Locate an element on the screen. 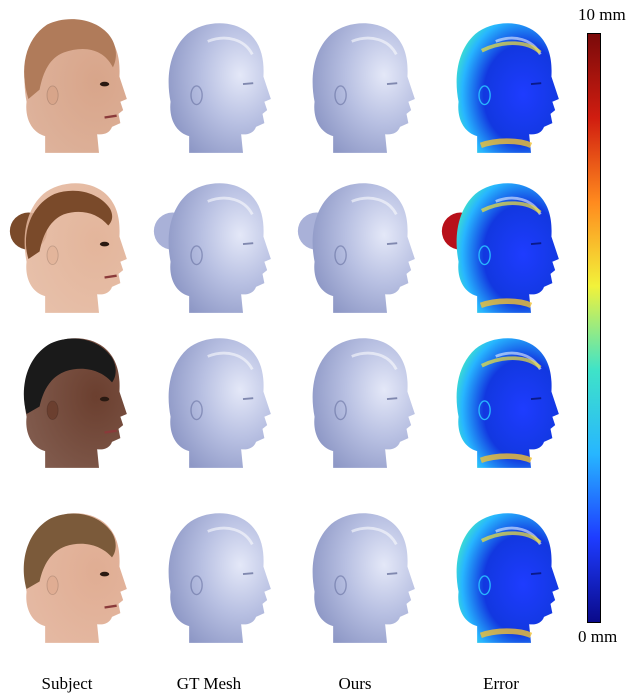 The image size is (628, 694). column-label-subject: Subject is located at coordinates (67, 683).